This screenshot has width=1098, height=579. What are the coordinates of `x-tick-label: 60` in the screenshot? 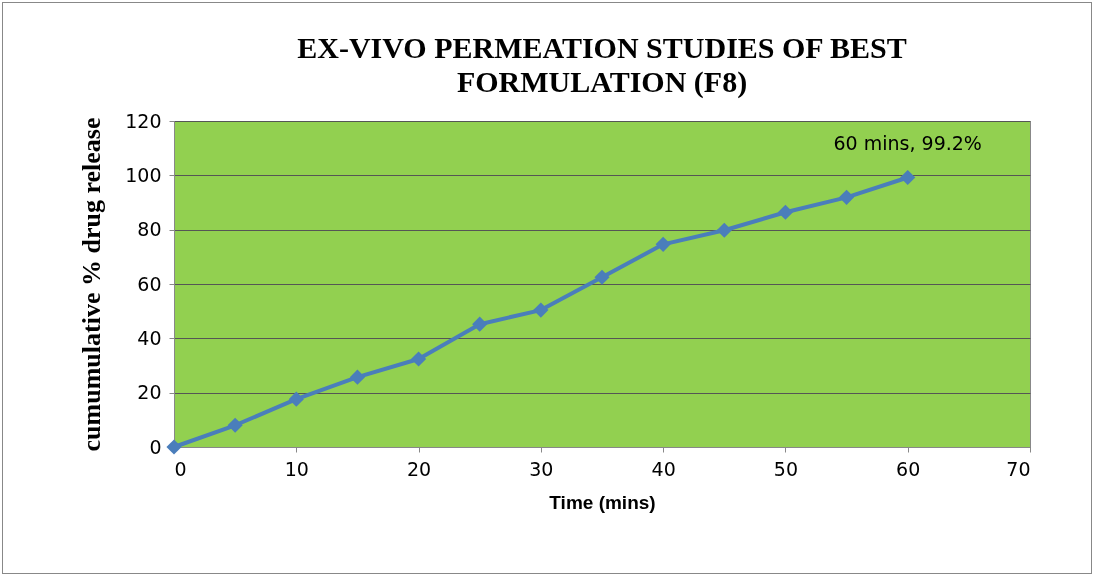 It's located at (908, 468).